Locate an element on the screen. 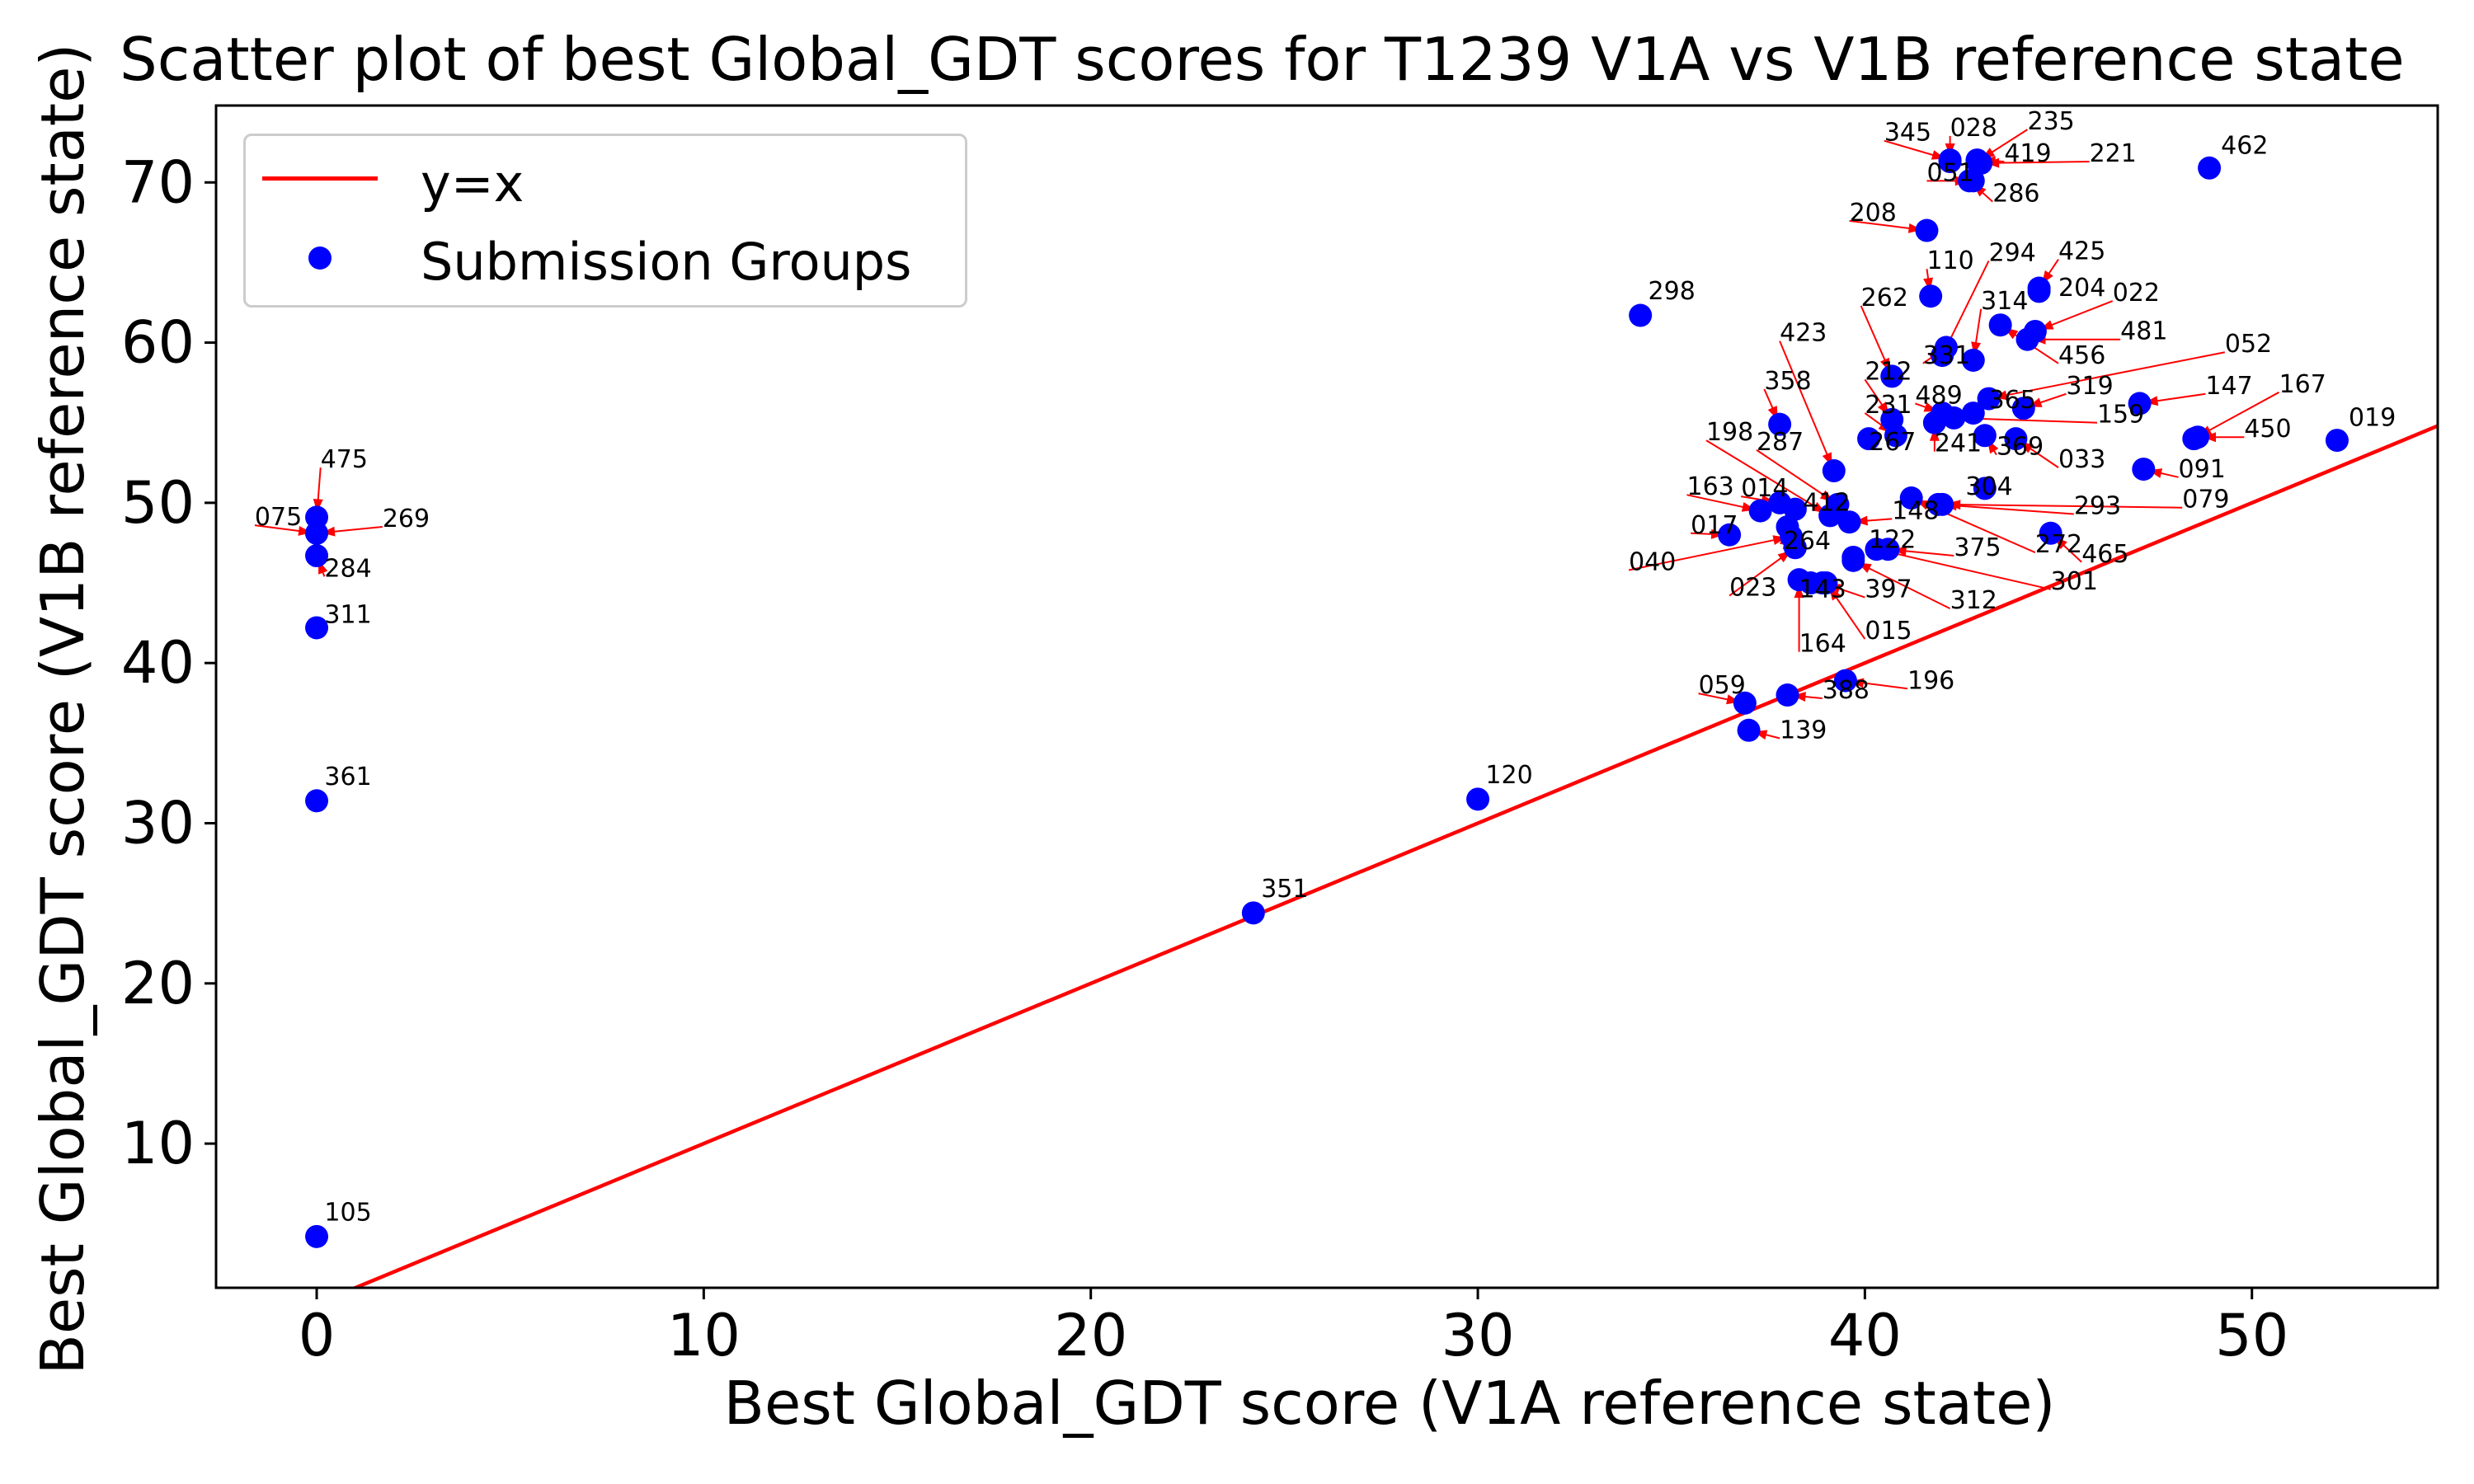 The image size is (2474, 1484). y-tick-label: 50 is located at coordinates (158, 503).